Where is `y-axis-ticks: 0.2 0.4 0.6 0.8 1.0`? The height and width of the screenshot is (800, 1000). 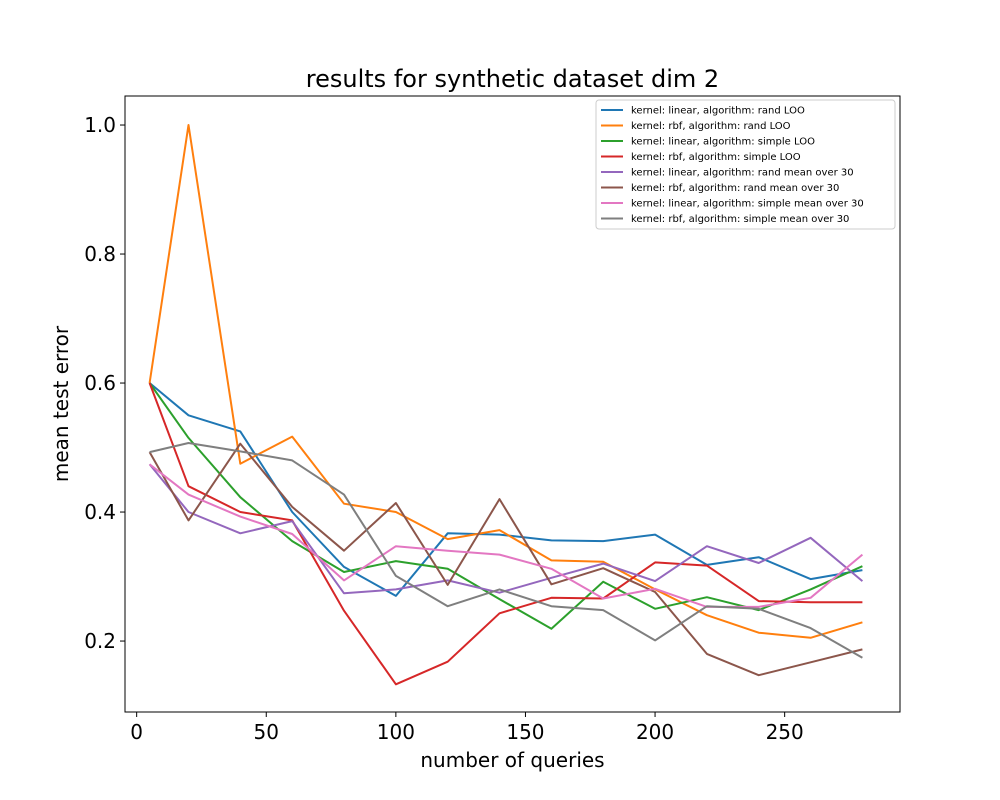 y-axis-ticks: 0.2 0.4 0.6 0.8 1.0 is located at coordinates (104, 383).